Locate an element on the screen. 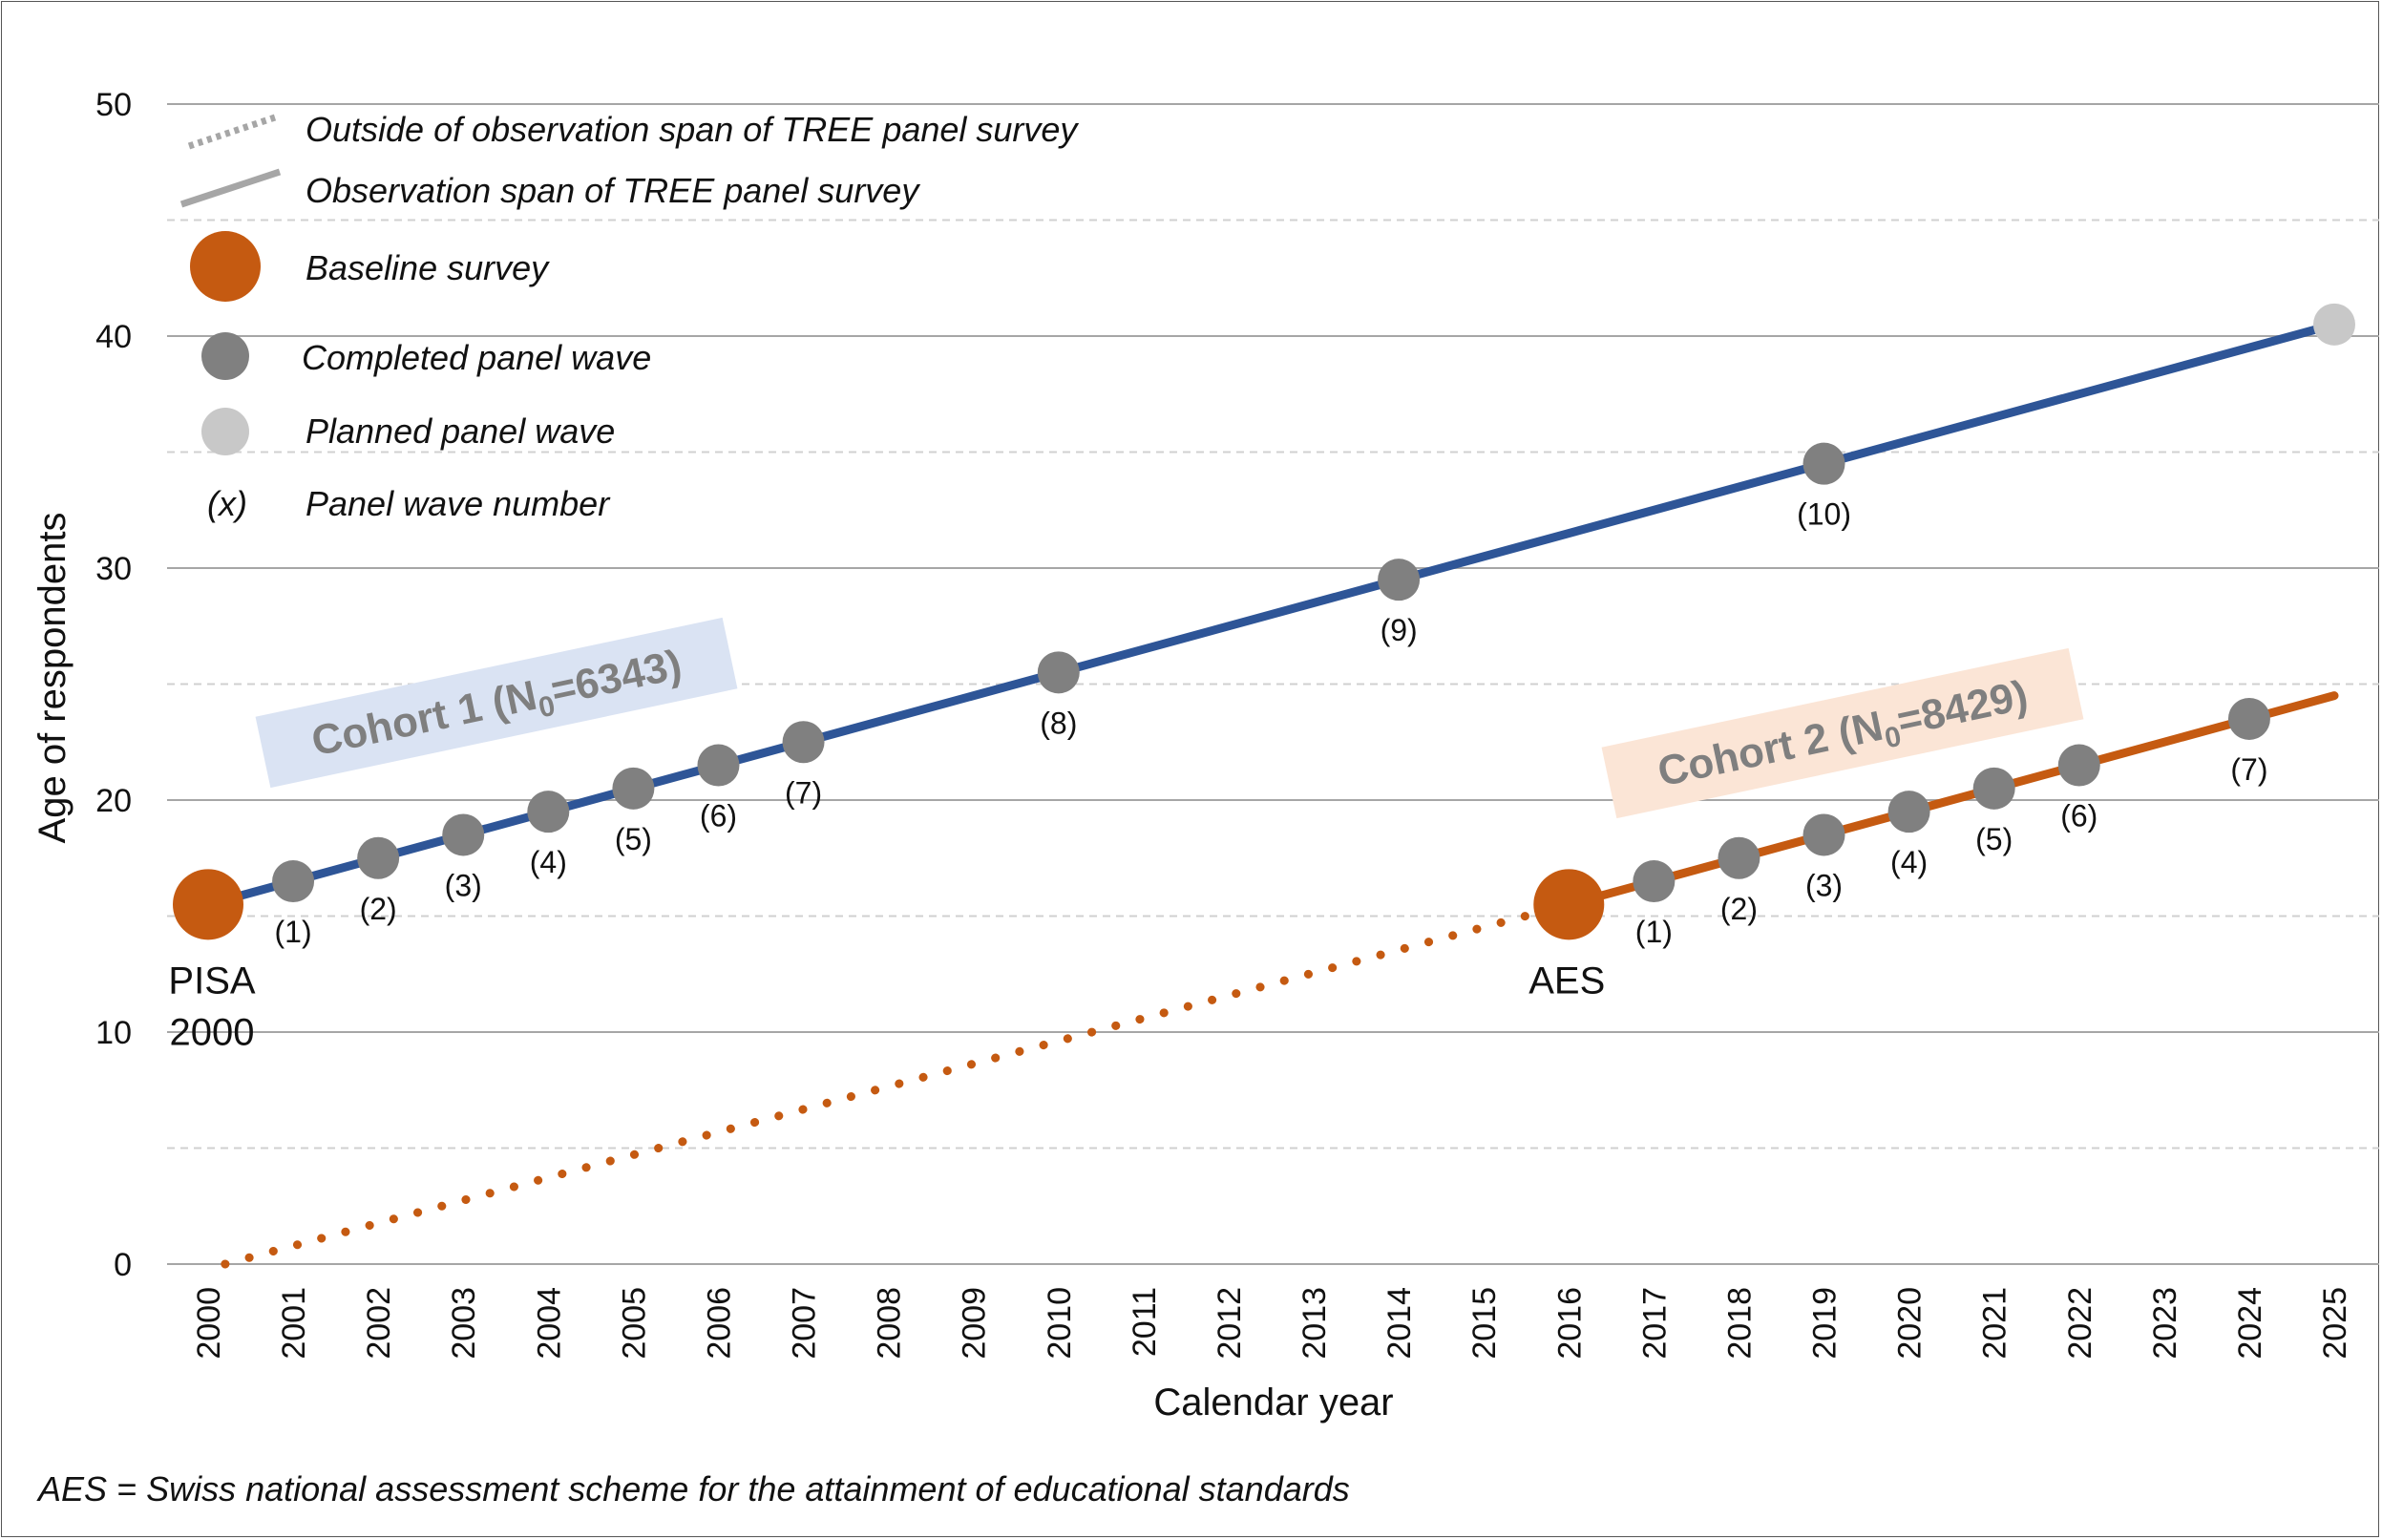  x-tick-label: 2002 is located at coordinates (379, 1323).